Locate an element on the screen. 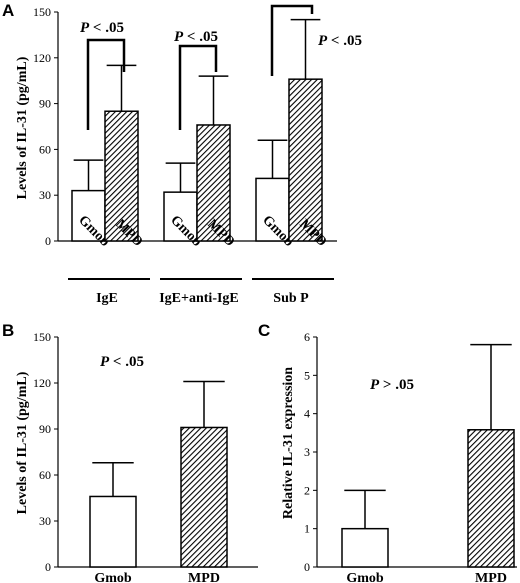 Image resolution: width=520 pixels, height=583 pixels. panel-b-gmob-bar is located at coordinates (113, 531).